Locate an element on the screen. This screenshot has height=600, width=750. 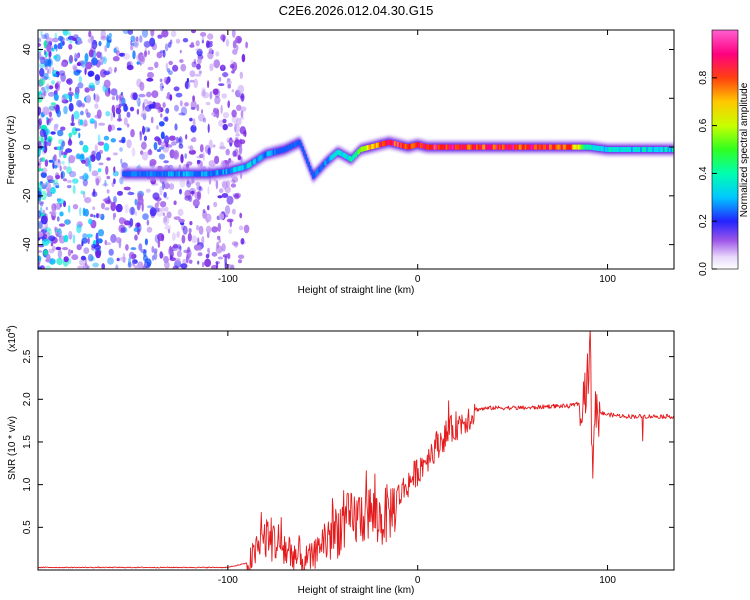
chart-title: C2E6.2026.012.04.30.G15 is located at coordinates (356, 10).